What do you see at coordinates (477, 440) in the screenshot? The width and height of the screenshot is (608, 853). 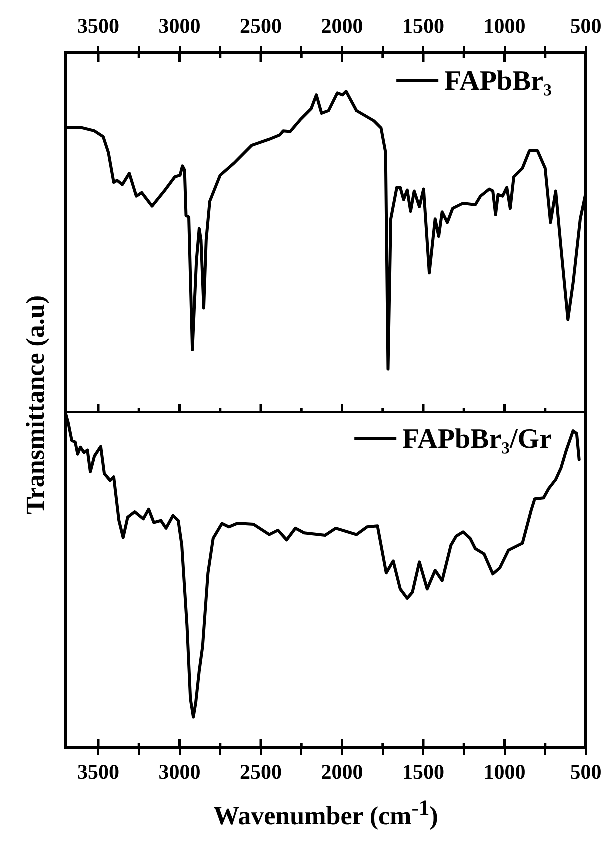 I see `legend-label: FAPbBr₃/Gr` at bounding box center [477, 440].